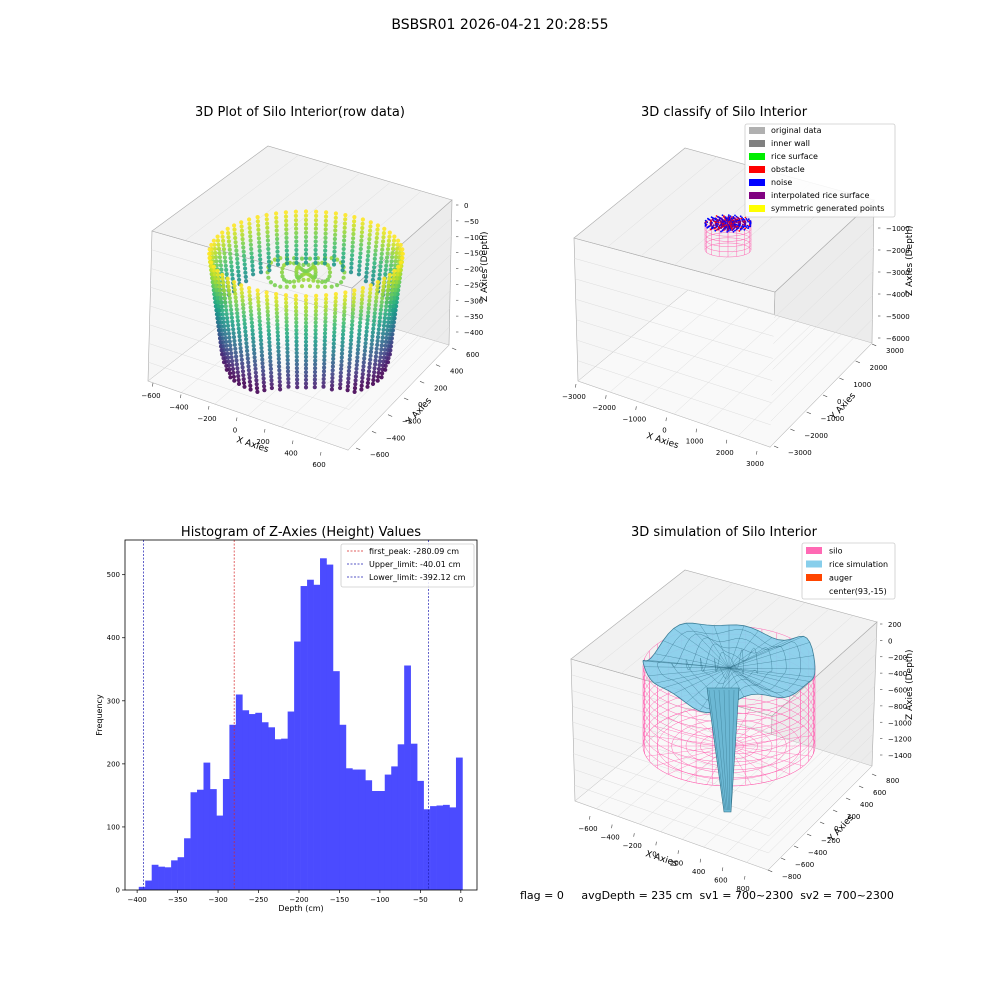 The width and height of the screenshot is (1000, 1000). Describe the element at coordinates (473, 254) in the screenshot. I see `p1-ztick-label: −150` at that location.